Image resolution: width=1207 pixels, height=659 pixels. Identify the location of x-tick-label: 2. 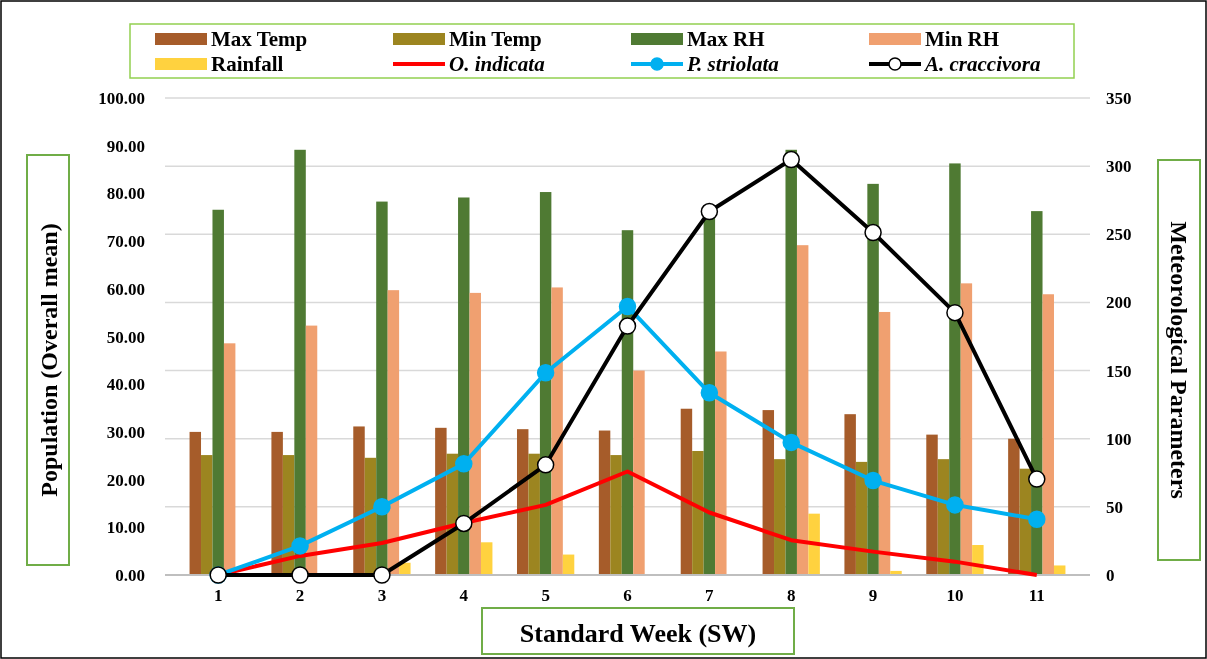
(300, 595).